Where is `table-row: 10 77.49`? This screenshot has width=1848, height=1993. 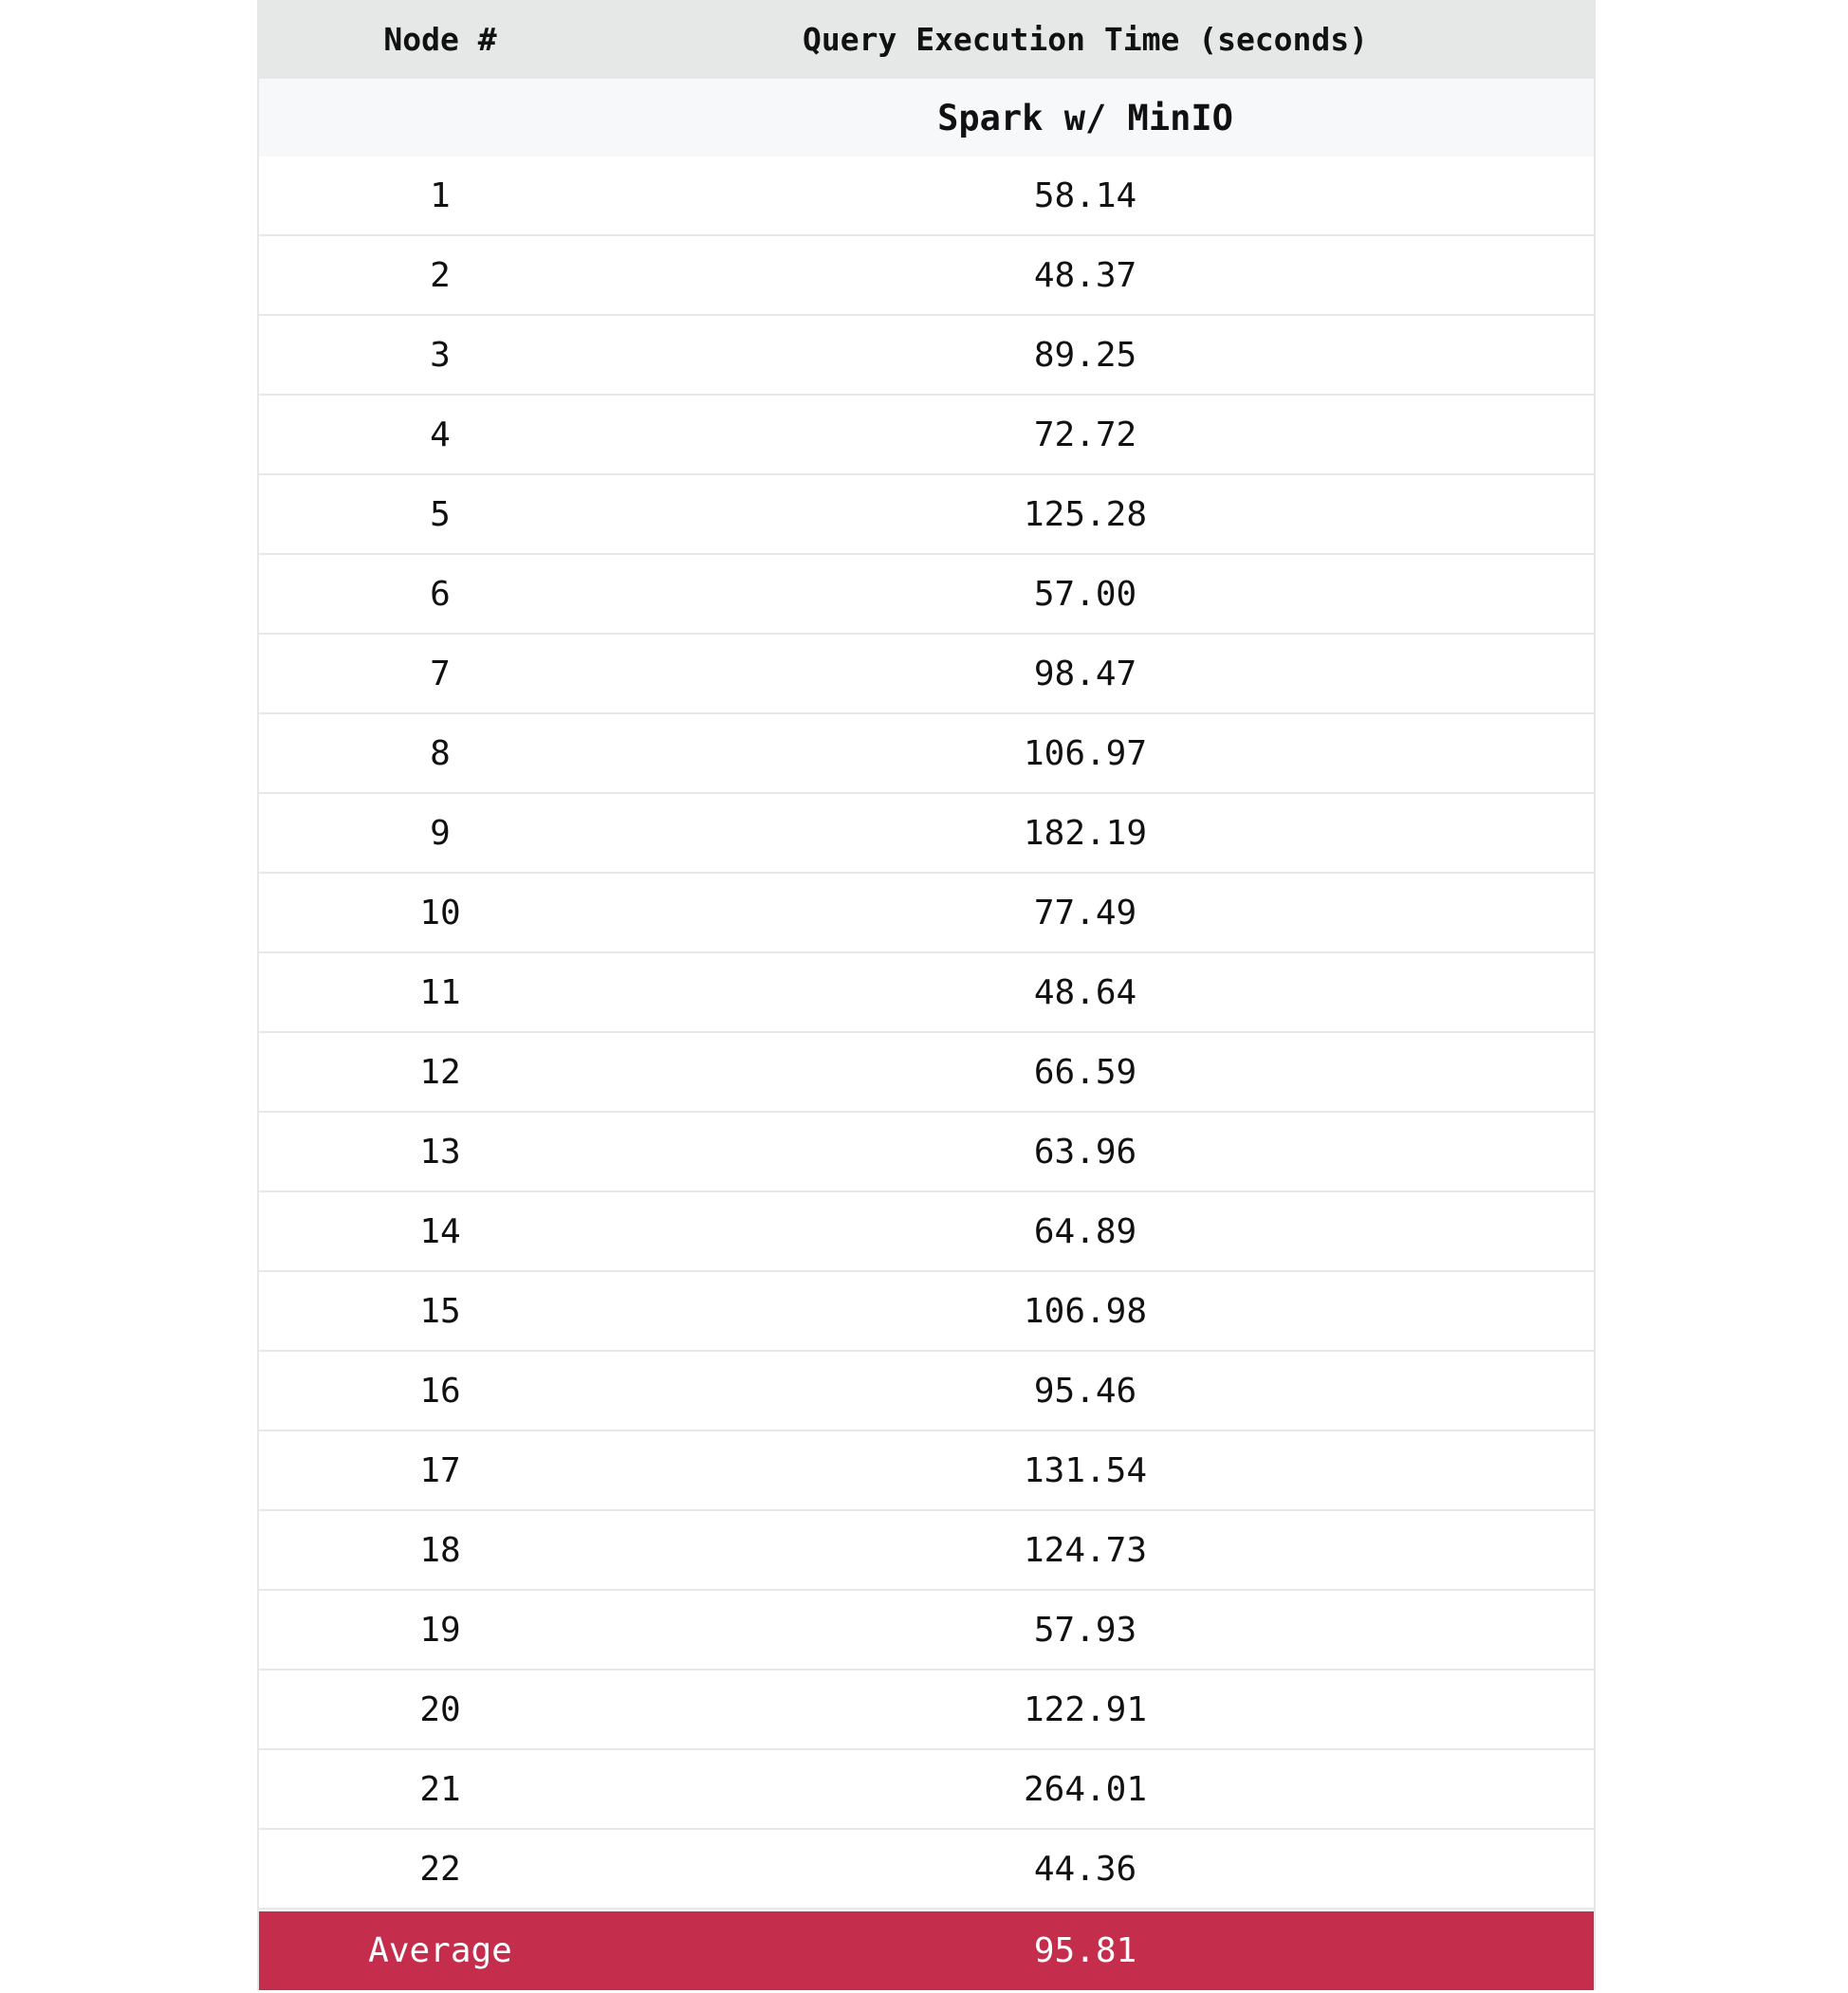 table-row: 10 77.49 is located at coordinates (926, 914).